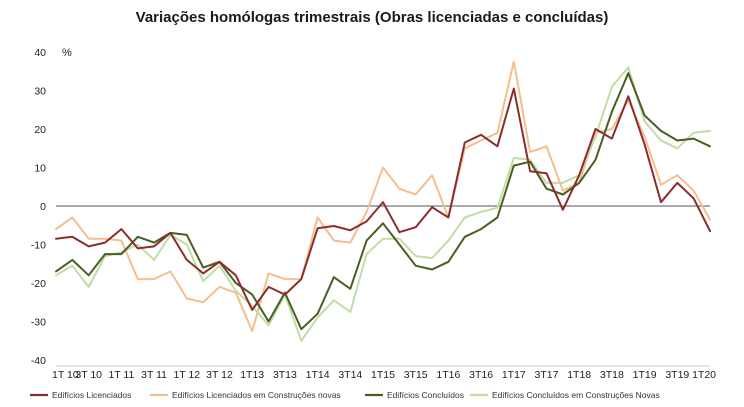 The height and width of the screenshot is (407, 744). What do you see at coordinates (350, 375) in the screenshot?
I see `x-tick-label: 3T14` at bounding box center [350, 375].